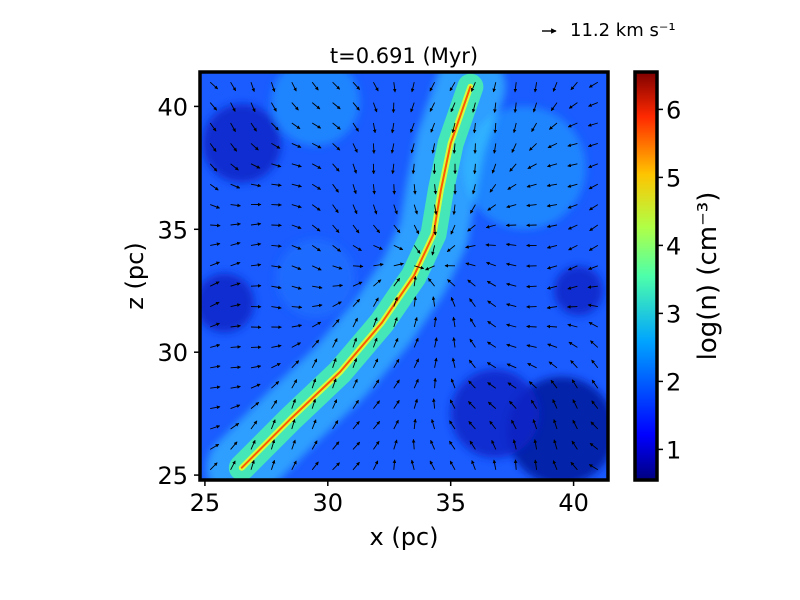  Describe the element at coordinates (404, 537) in the screenshot. I see `x-axis-label: x (pc)` at that location.